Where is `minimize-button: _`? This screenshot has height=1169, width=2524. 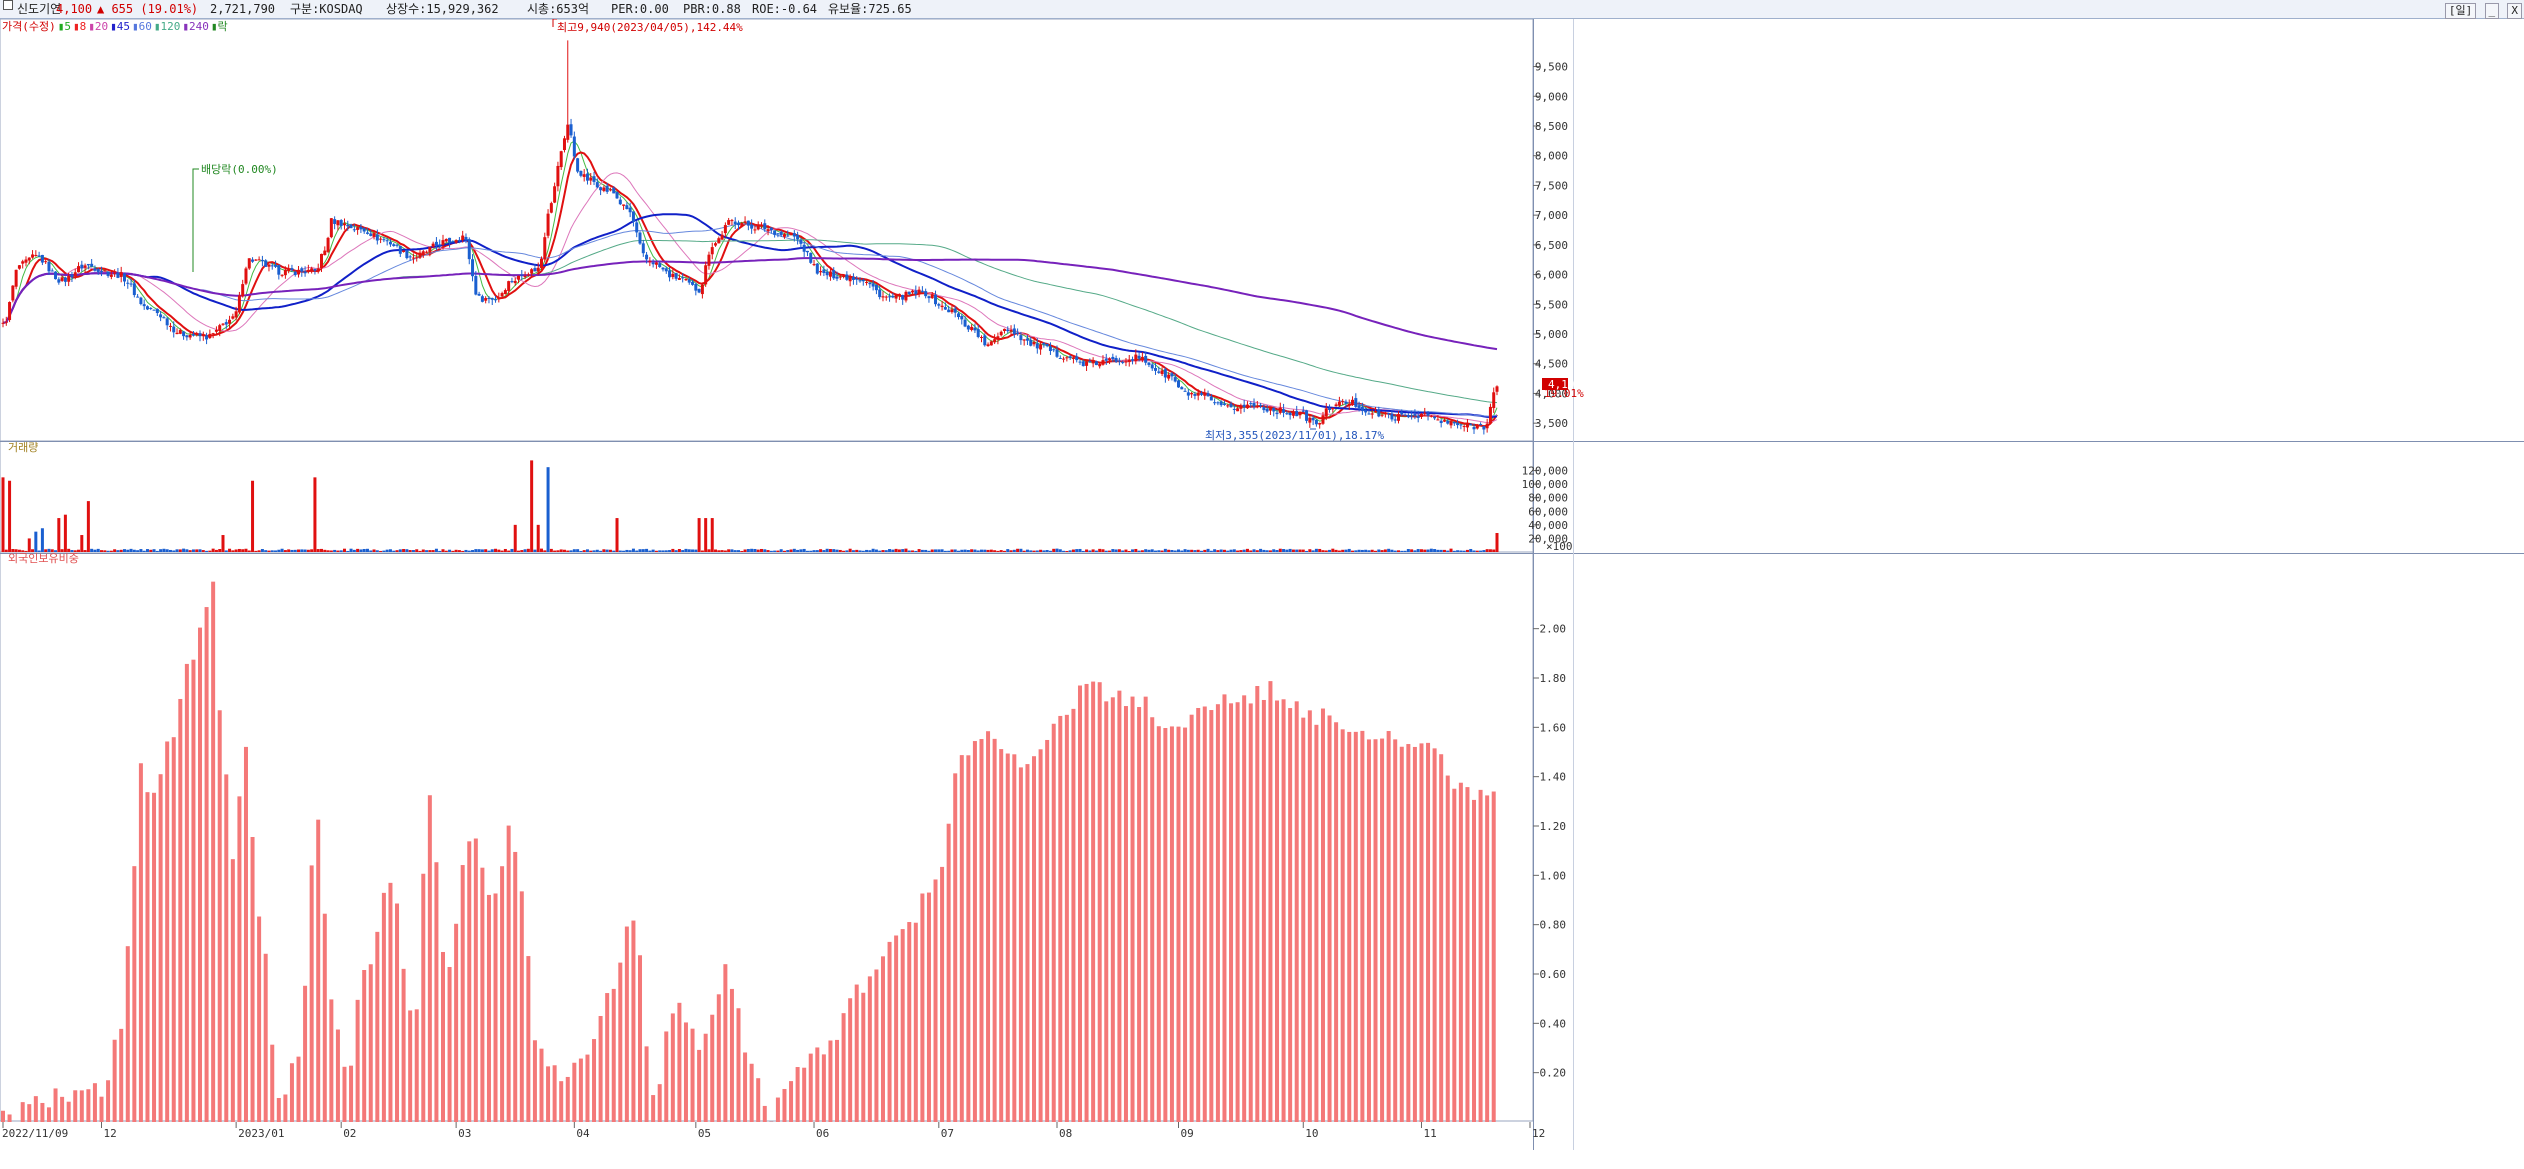 minimize-button: _ is located at coordinates (2492, 11).